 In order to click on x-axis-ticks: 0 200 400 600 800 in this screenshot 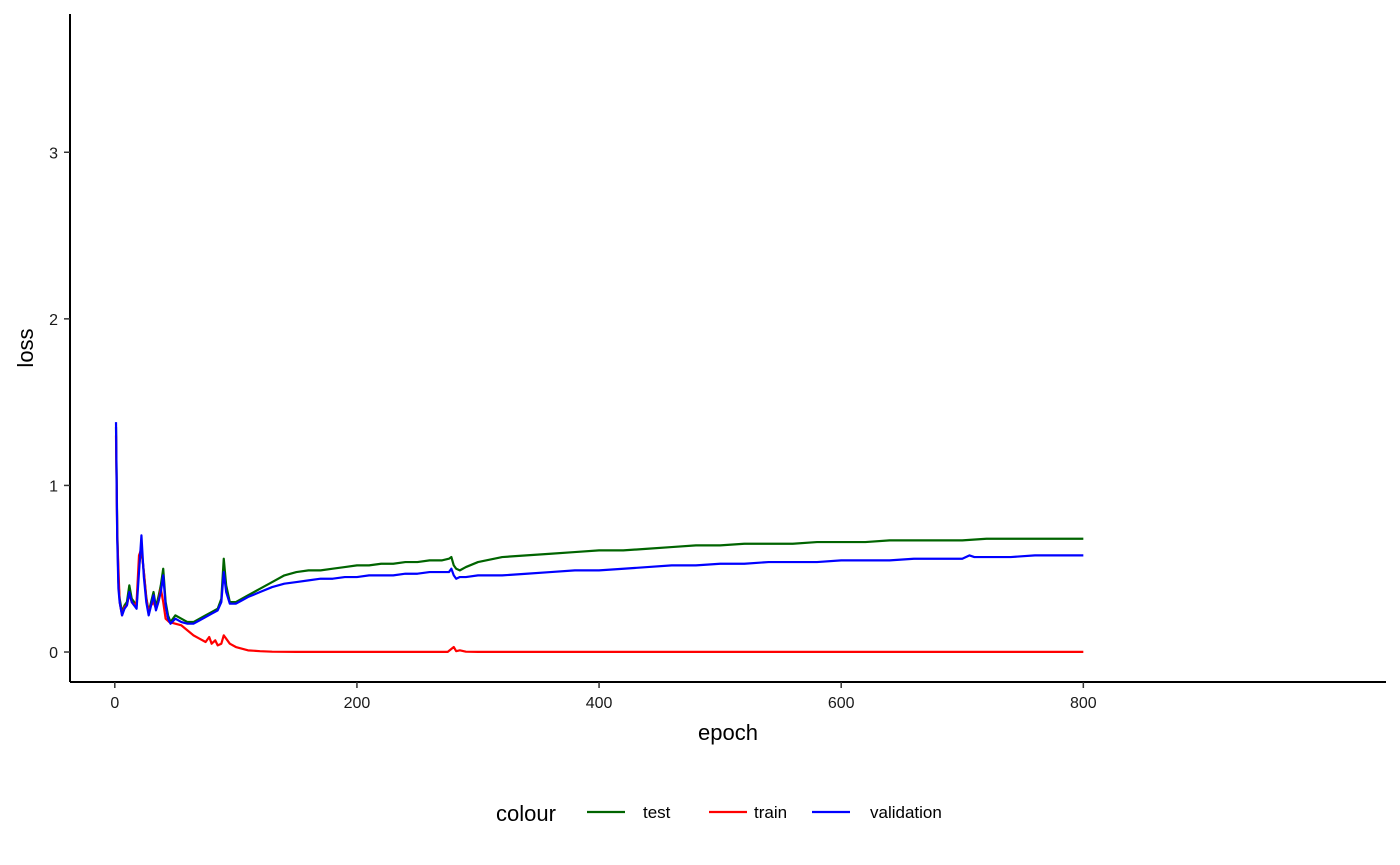, I will do `click(603, 697)`.